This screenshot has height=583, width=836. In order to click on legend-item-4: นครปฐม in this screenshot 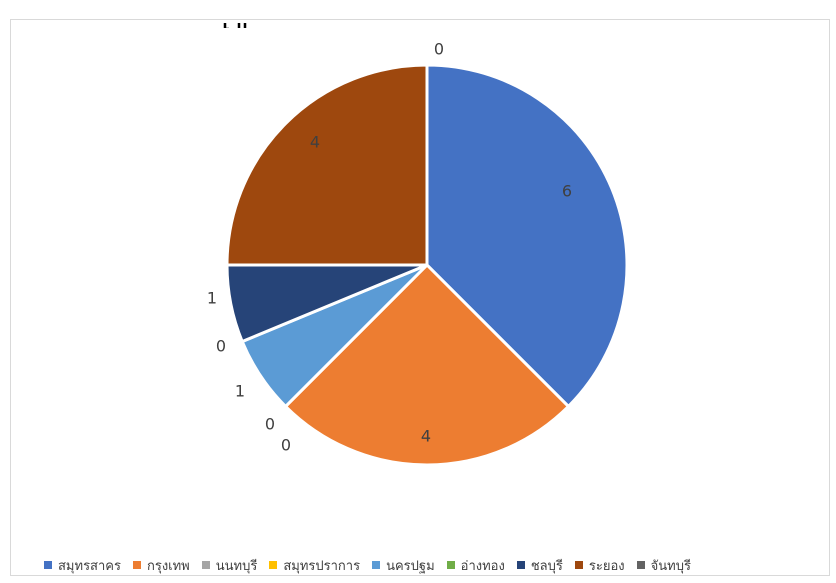, I will do `click(403, 565)`.